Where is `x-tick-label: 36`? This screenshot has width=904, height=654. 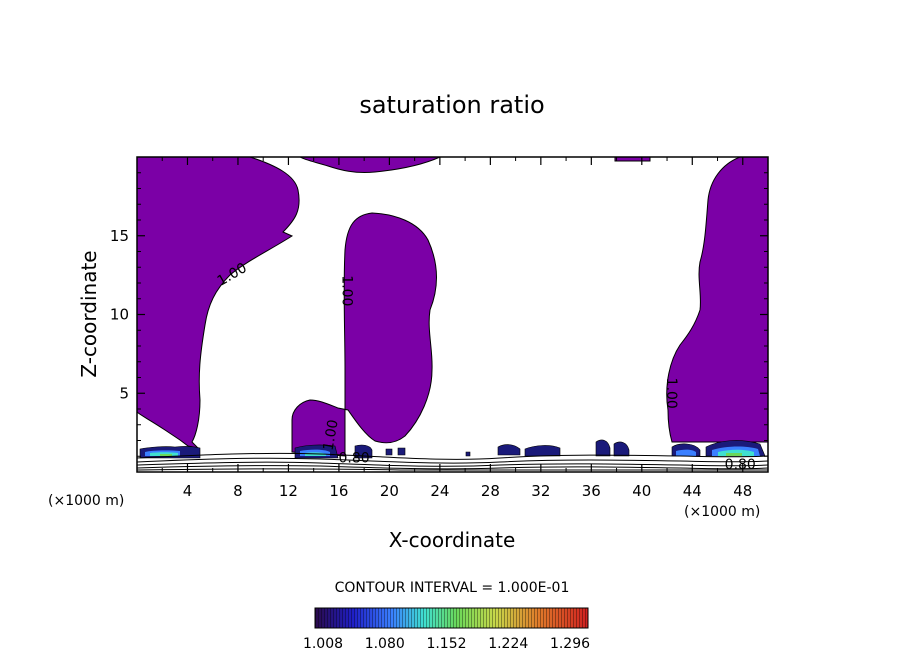 x-tick-label: 36 is located at coordinates (591, 491).